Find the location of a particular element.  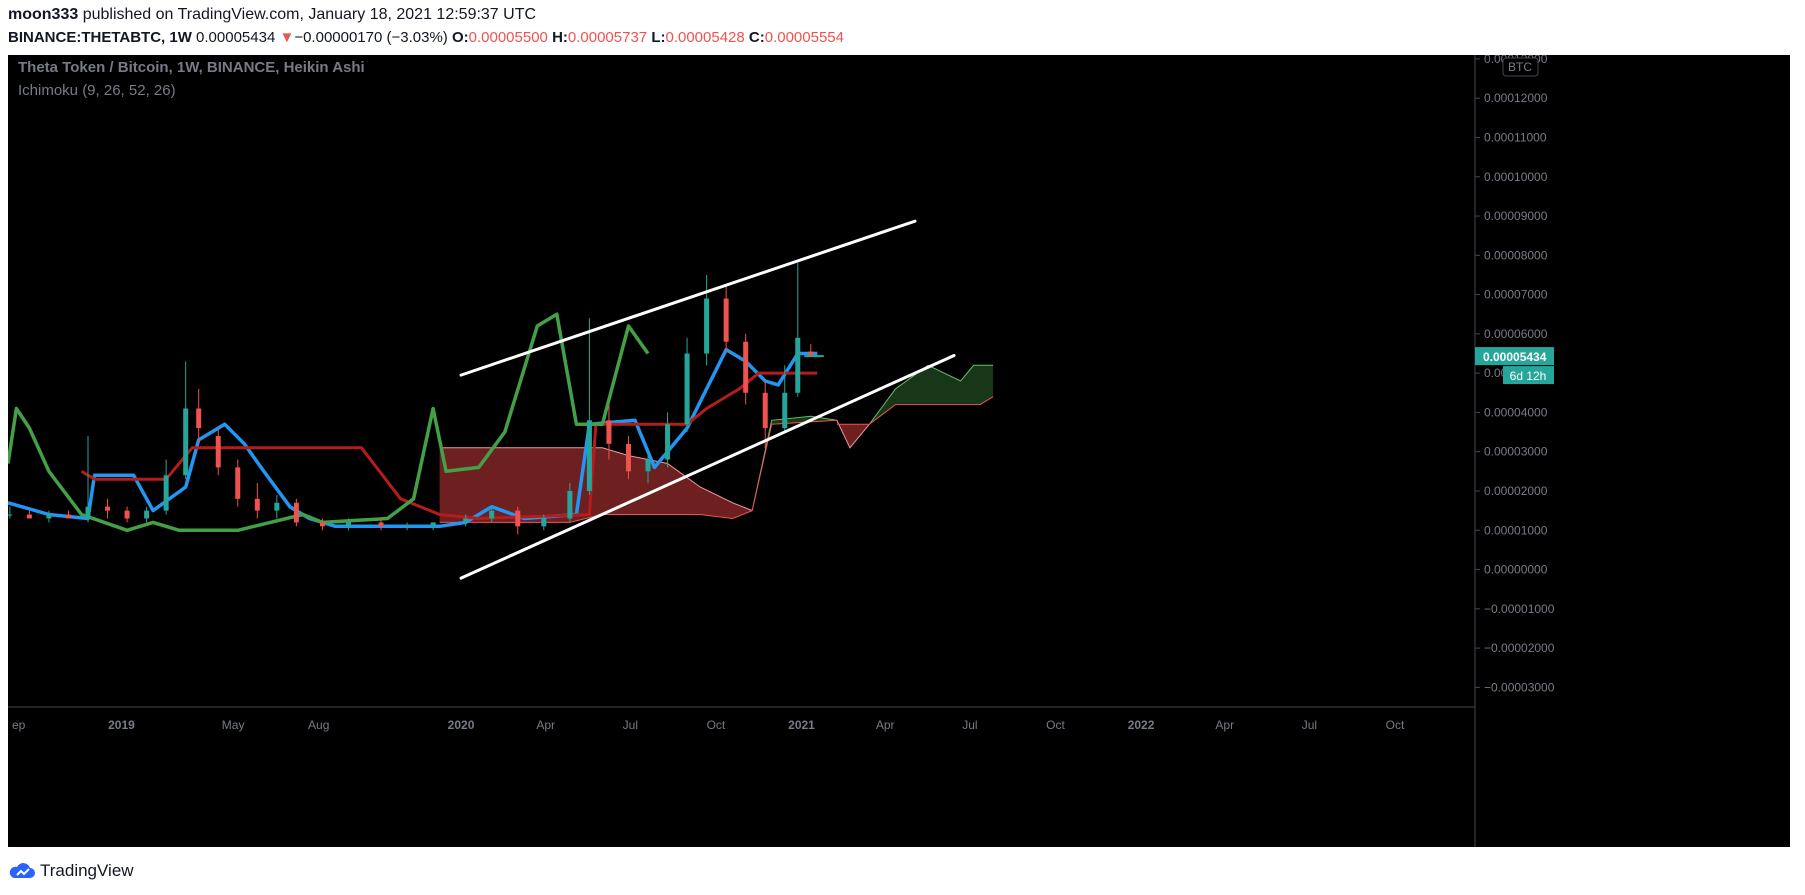

countdown-label: 6d 12h is located at coordinates (1528, 376).